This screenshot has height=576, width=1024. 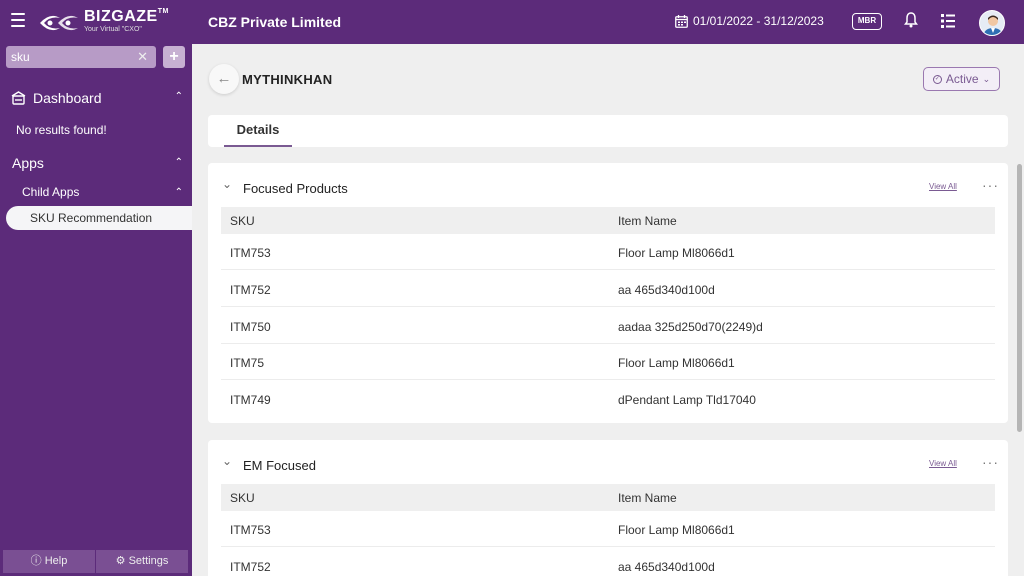 I want to click on tab-details: Details, so click(x=258, y=131).